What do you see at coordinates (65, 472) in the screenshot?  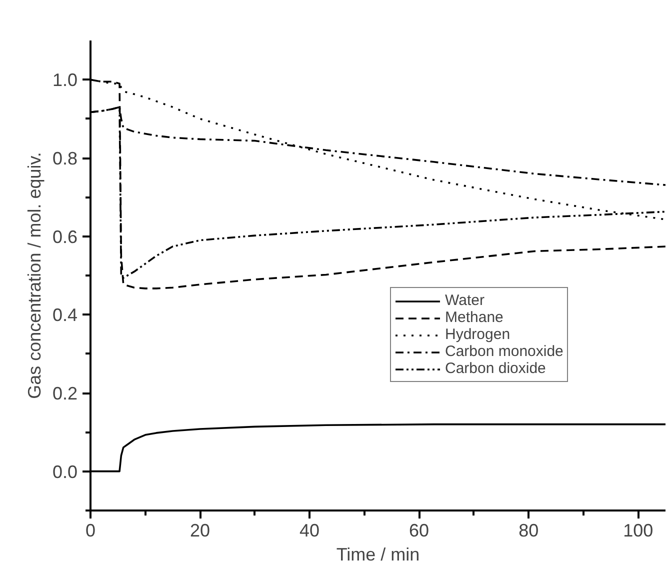 I see `y-tick-label: 0.0` at bounding box center [65, 472].